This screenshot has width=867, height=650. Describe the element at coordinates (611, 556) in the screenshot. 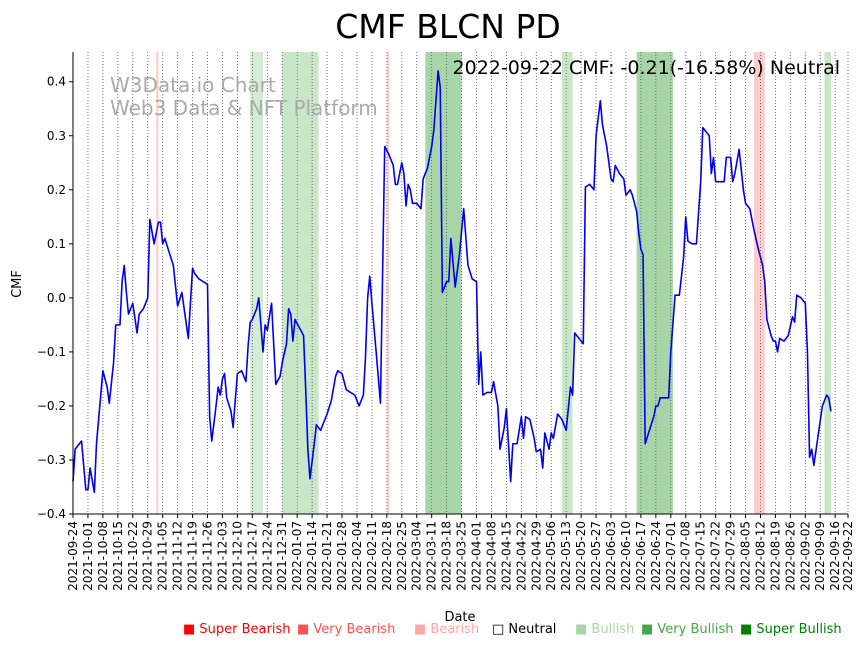

I see `x-tick-label-36: 2022-06-03` at that location.